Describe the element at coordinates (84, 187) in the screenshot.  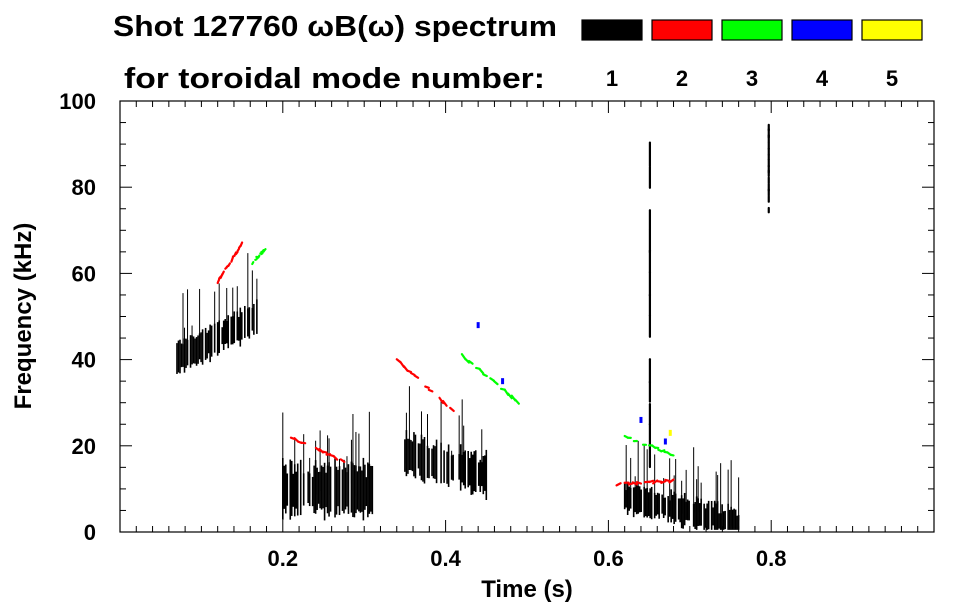
I see `y-tick-label: 80` at that location.